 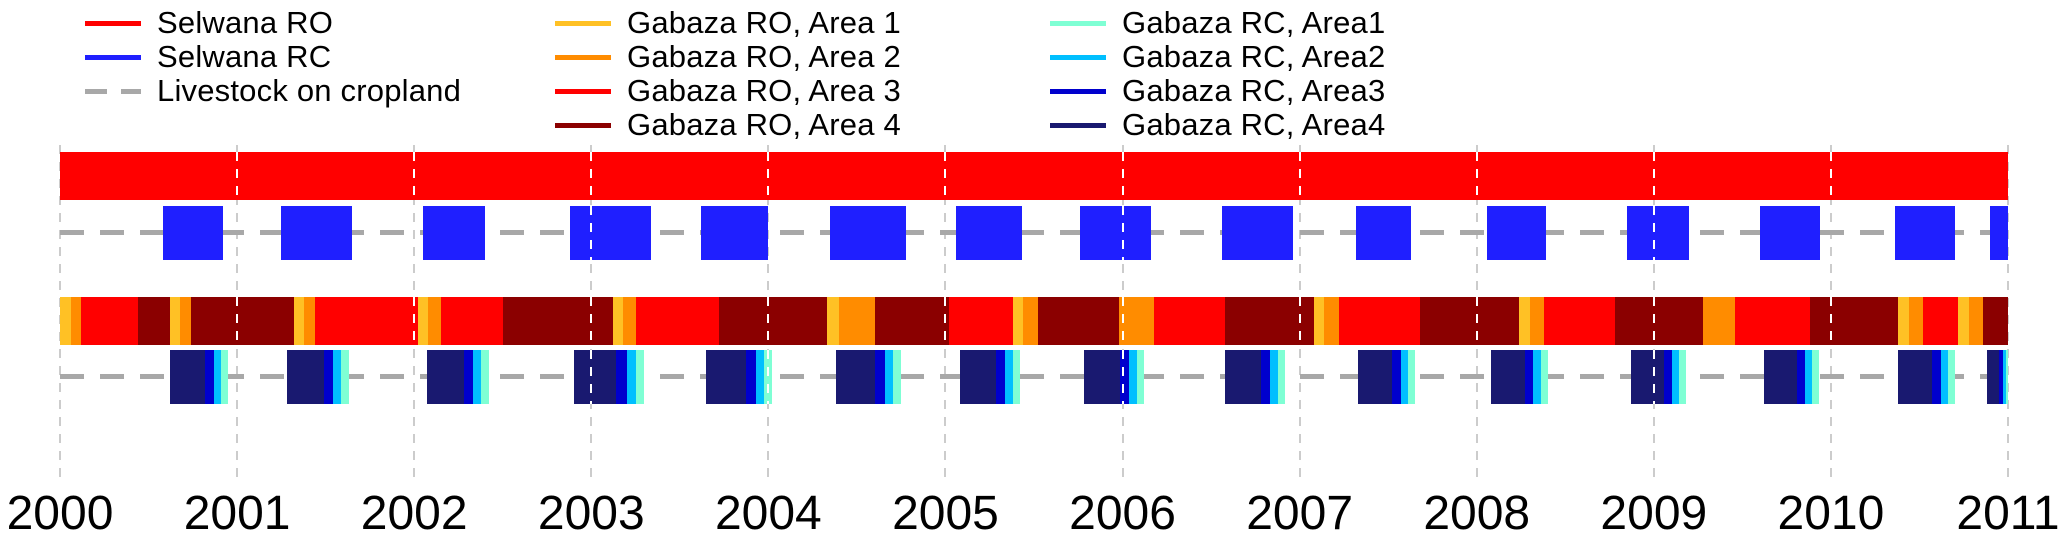 What do you see at coordinates (1300, 513) in the screenshot?
I see `x-axis-label: 2007` at bounding box center [1300, 513].